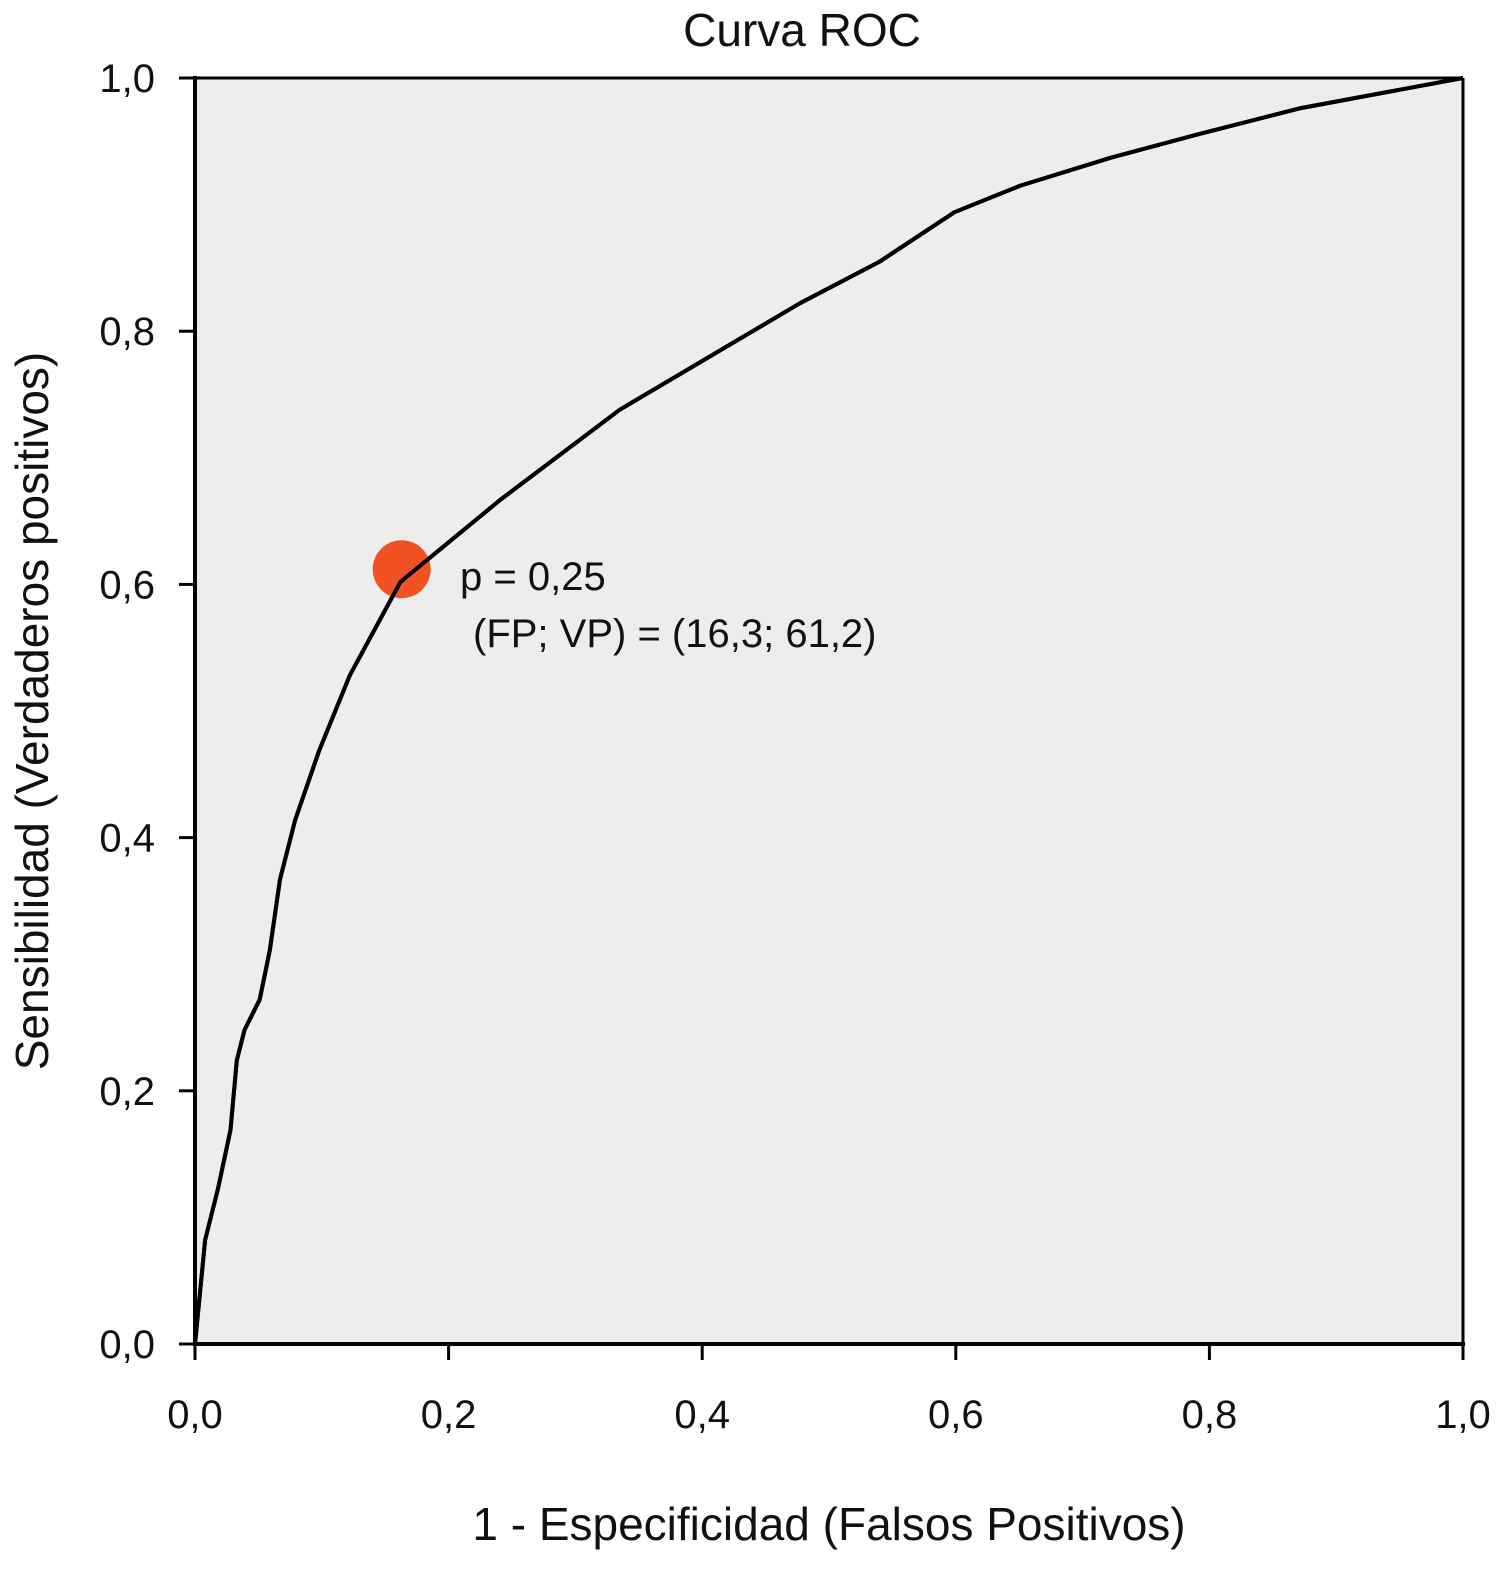 Image resolution: width=1507 pixels, height=1579 pixels. I want to click on chart-title: Curva ROC, so click(802, 30).